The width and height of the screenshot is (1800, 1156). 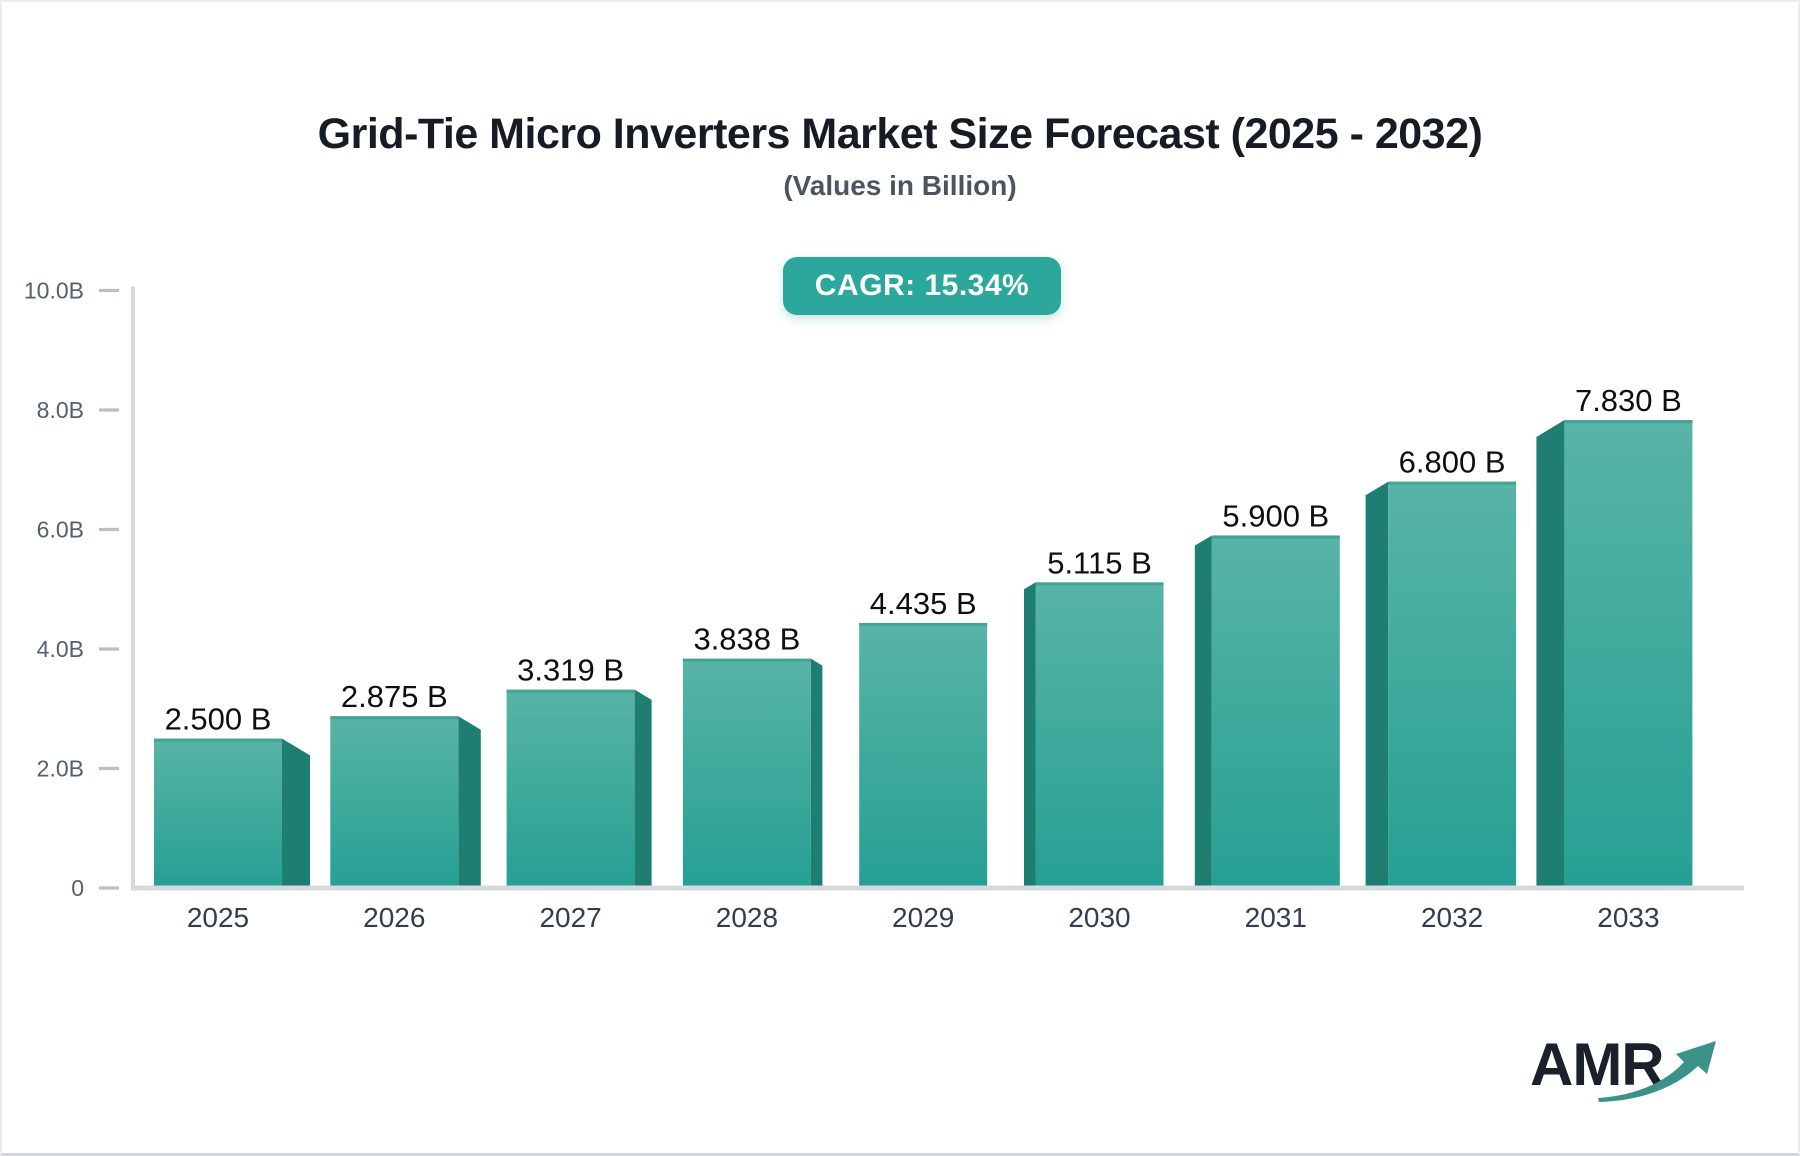 I want to click on bar-side-2031, so click(x=1203, y=710).